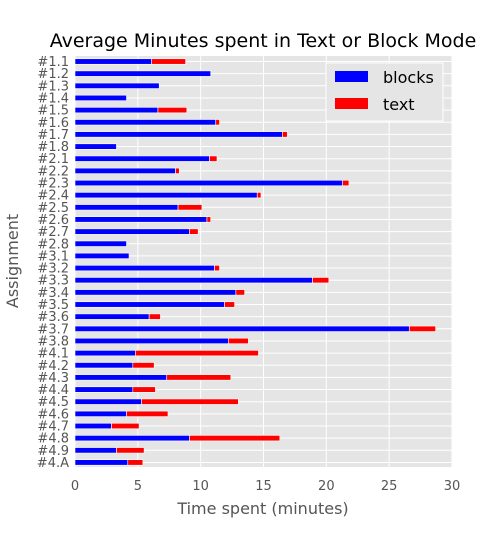 This screenshot has height=550, width=500. Describe the element at coordinates (53, 208) in the screenshot. I see `y-tick-label: #2.5` at that location.